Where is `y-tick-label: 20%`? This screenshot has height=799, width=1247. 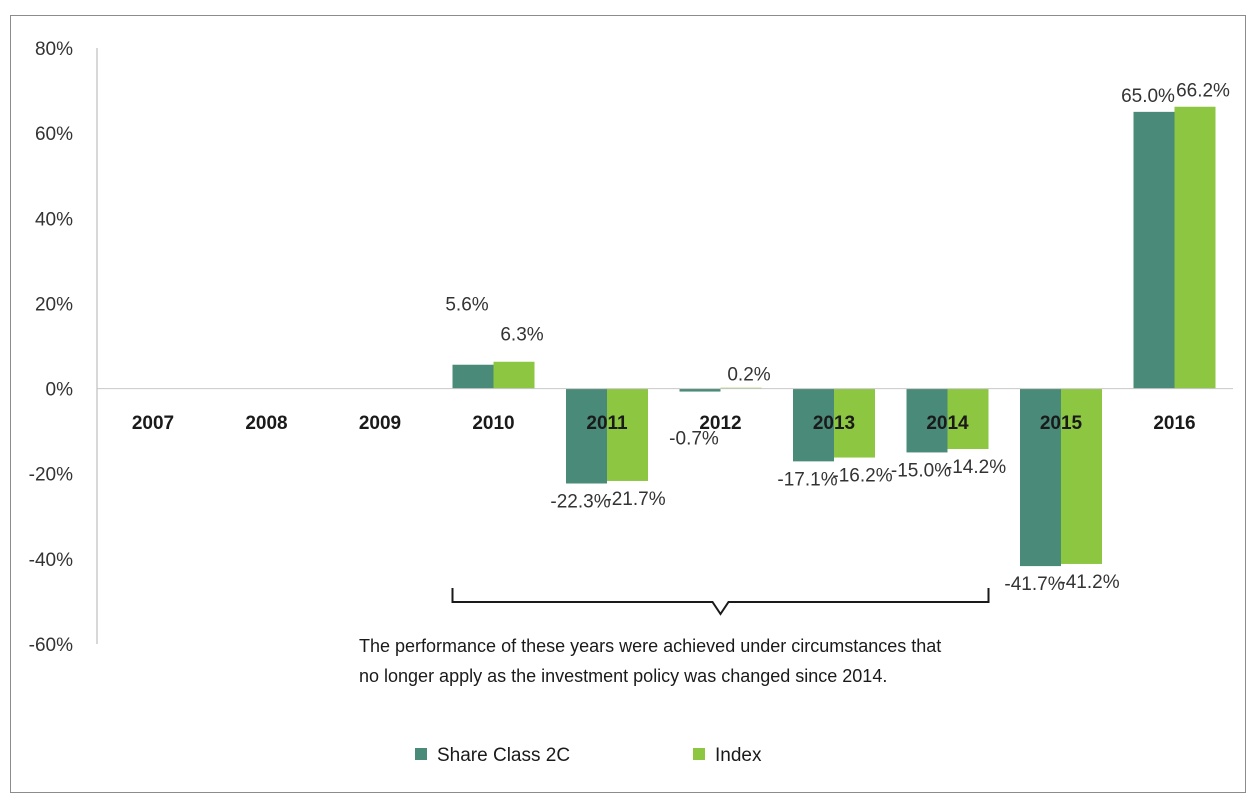 y-tick-label: 20% is located at coordinates (54, 304).